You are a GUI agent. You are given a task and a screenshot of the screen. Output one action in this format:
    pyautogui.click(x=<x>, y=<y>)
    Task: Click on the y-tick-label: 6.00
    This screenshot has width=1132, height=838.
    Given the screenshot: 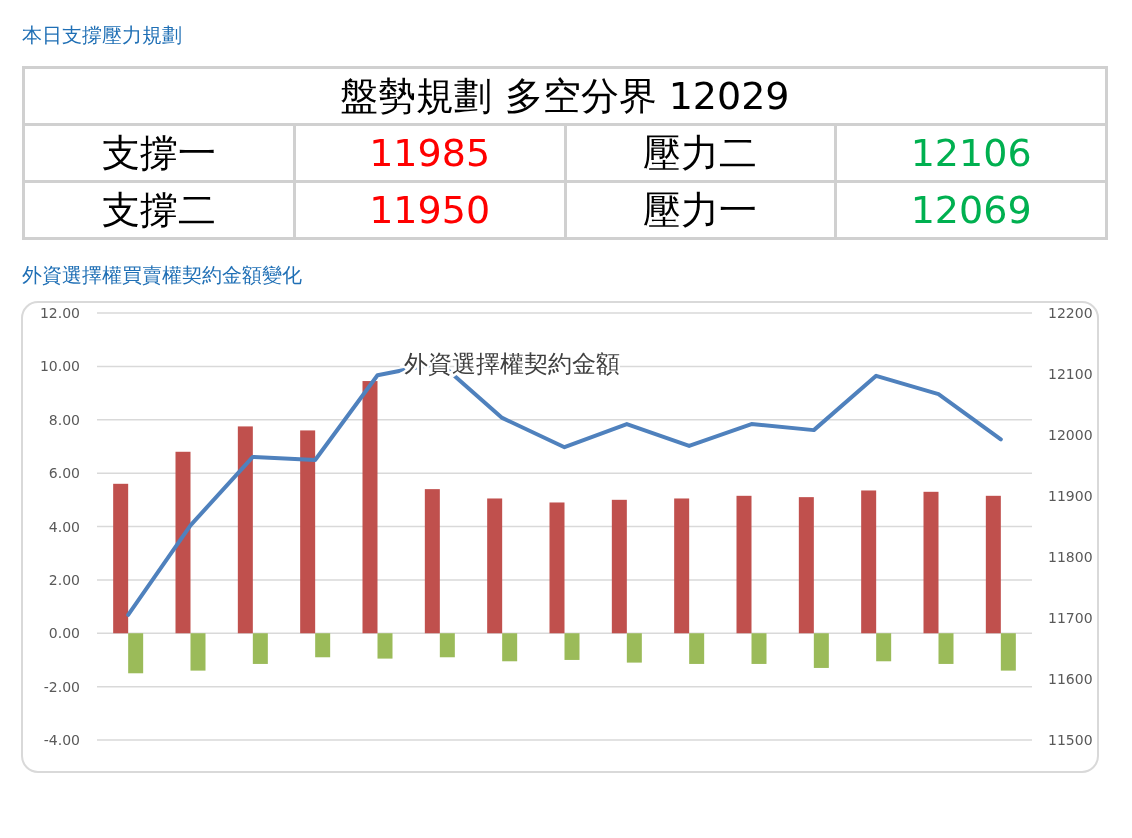 What is the action you would take?
    pyautogui.click(x=64, y=473)
    